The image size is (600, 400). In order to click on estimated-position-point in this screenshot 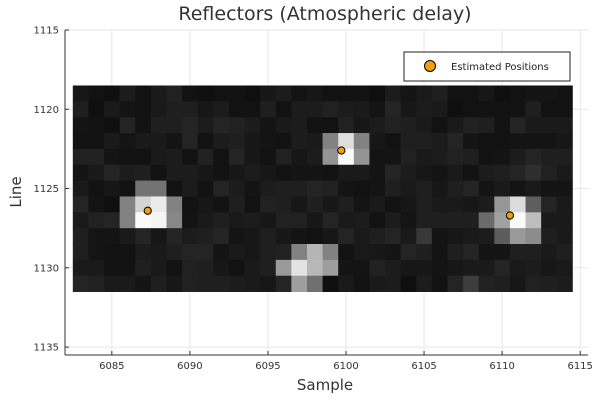, I will do `click(510, 215)`.